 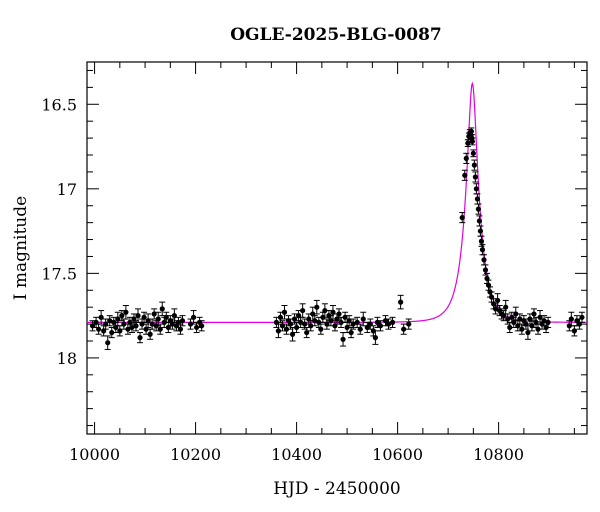 What do you see at coordinates (337, 489) in the screenshot?
I see `x-axis-label: HJD - 2450000` at bounding box center [337, 489].